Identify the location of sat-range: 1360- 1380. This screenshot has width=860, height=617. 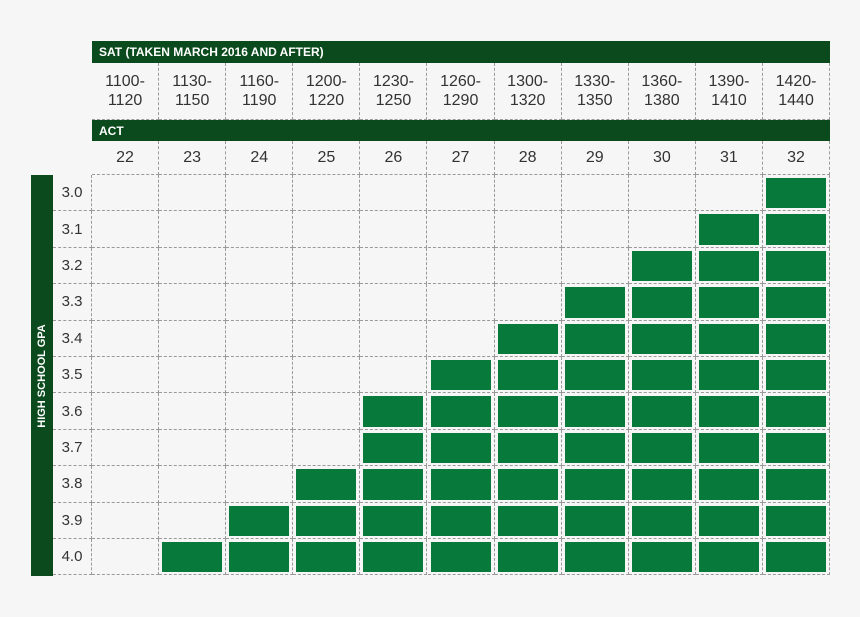
(662, 91).